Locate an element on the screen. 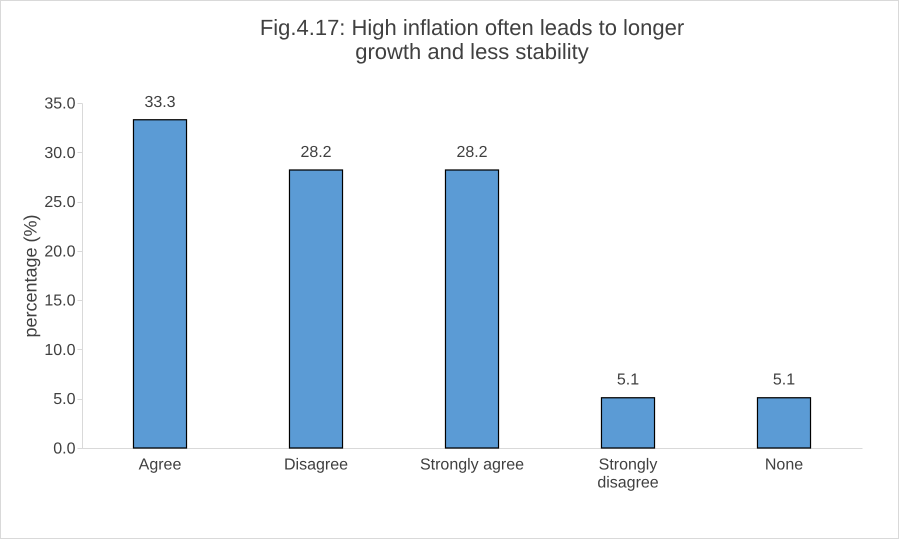 The image size is (901, 541). chart-title: Fig.4.17: High inflation often leads to longer growth and less stability is located at coordinates (472, 39).